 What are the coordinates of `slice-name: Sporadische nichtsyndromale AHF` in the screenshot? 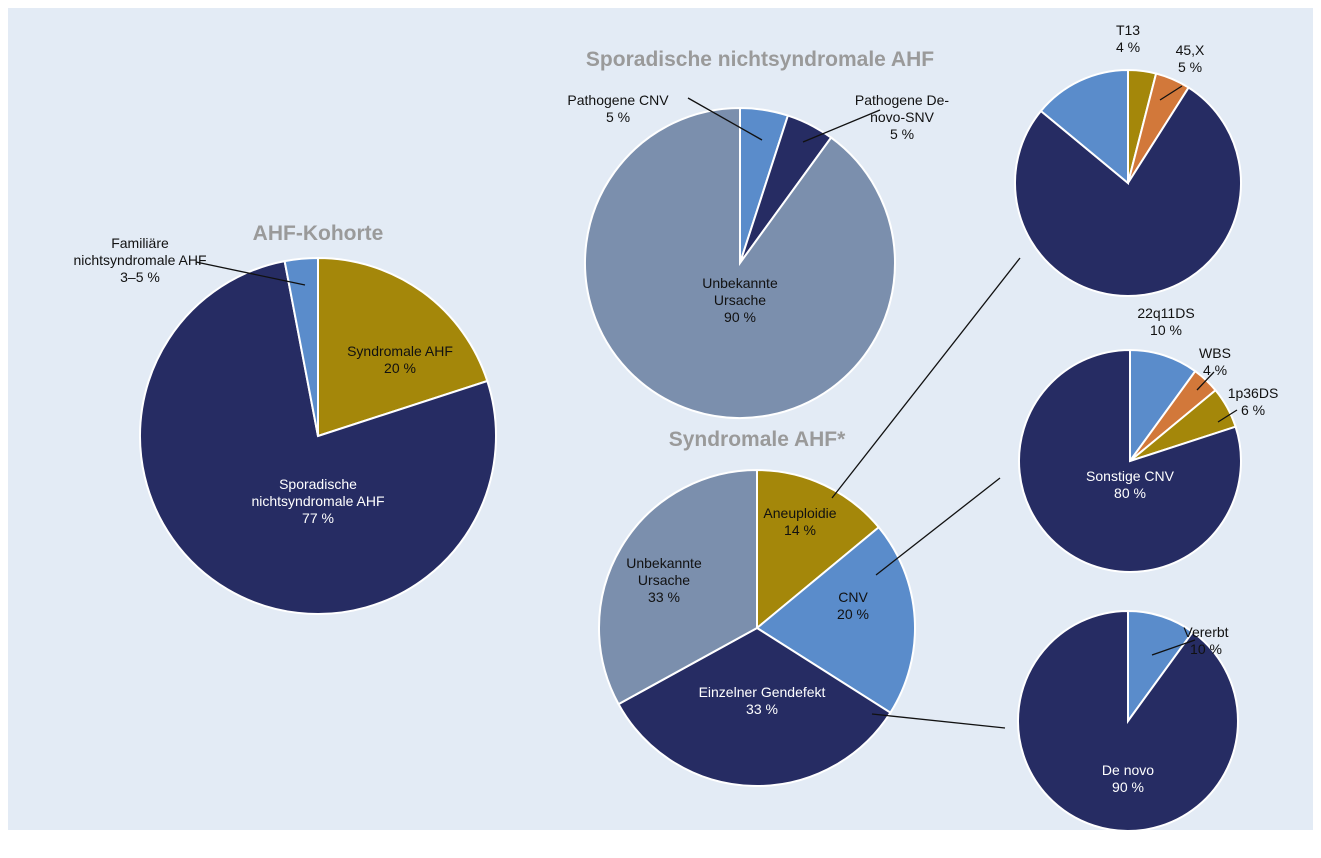 It's located at (318, 492).